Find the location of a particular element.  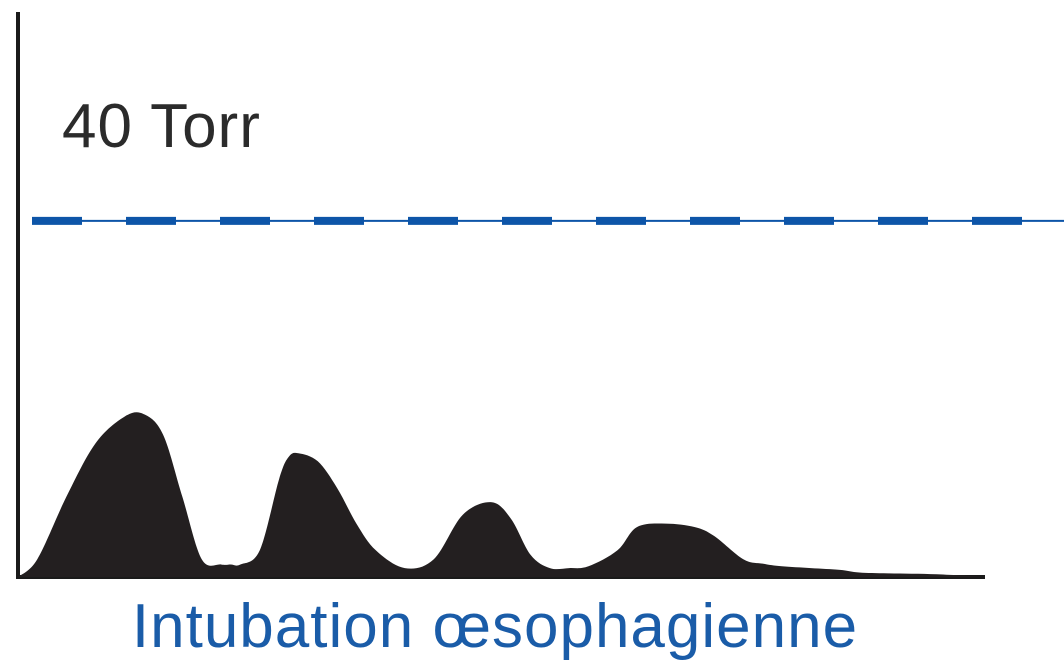

reference-line-label: 40 Torr is located at coordinates (161, 126).